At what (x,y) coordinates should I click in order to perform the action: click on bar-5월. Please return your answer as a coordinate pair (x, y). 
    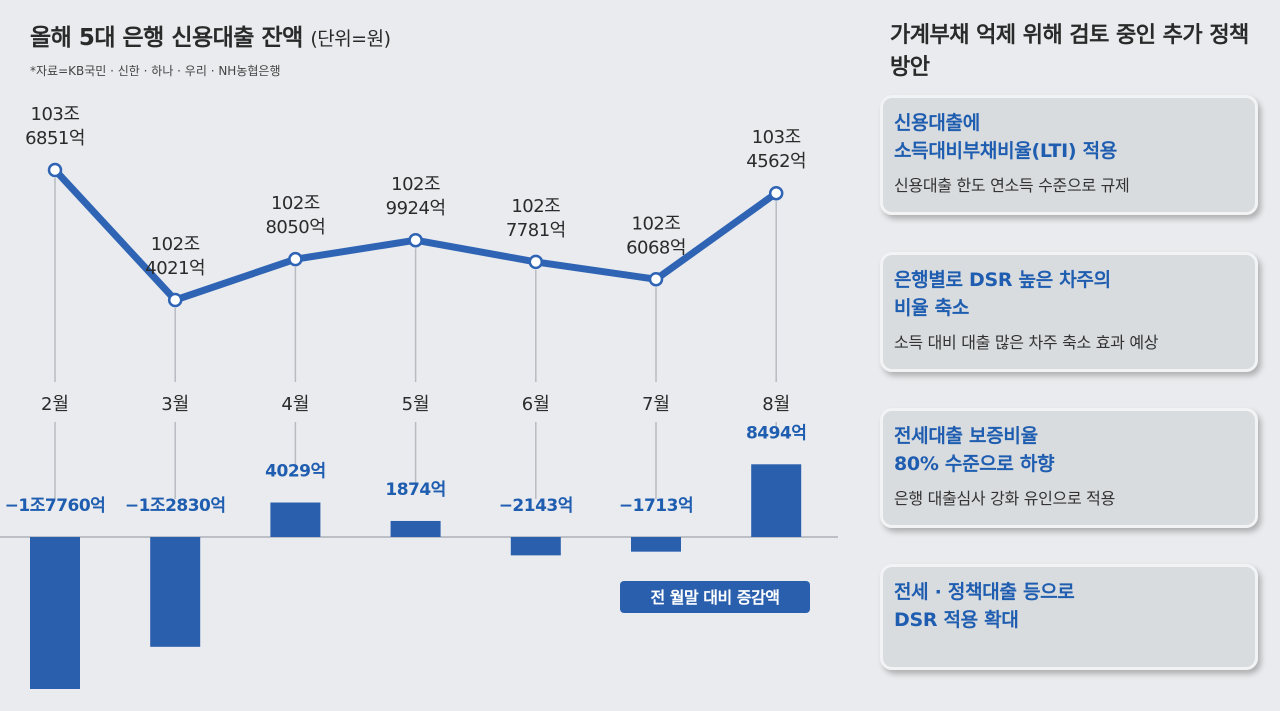
    Looking at the image, I should click on (415, 528).